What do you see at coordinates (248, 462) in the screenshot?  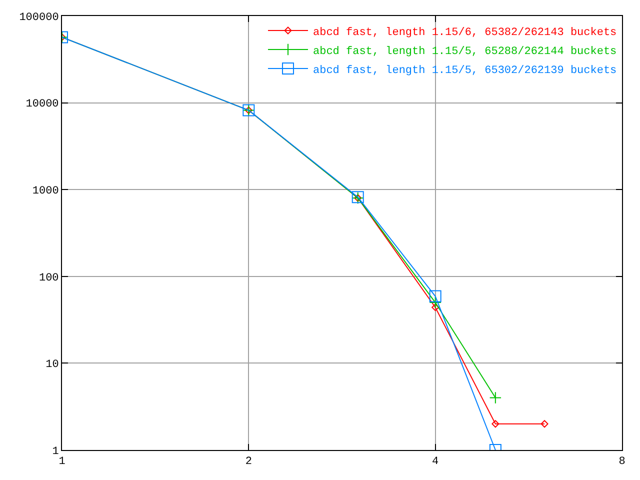 I see `x-tick-label: 2` at bounding box center [248, 462].